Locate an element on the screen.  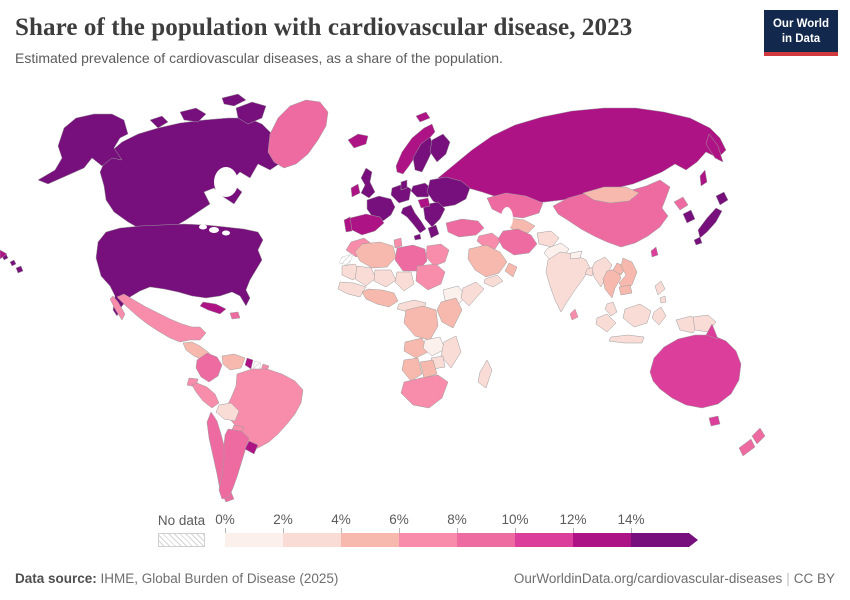
legend-bin-0-2%: 0% is located at coordinates (249, 529).